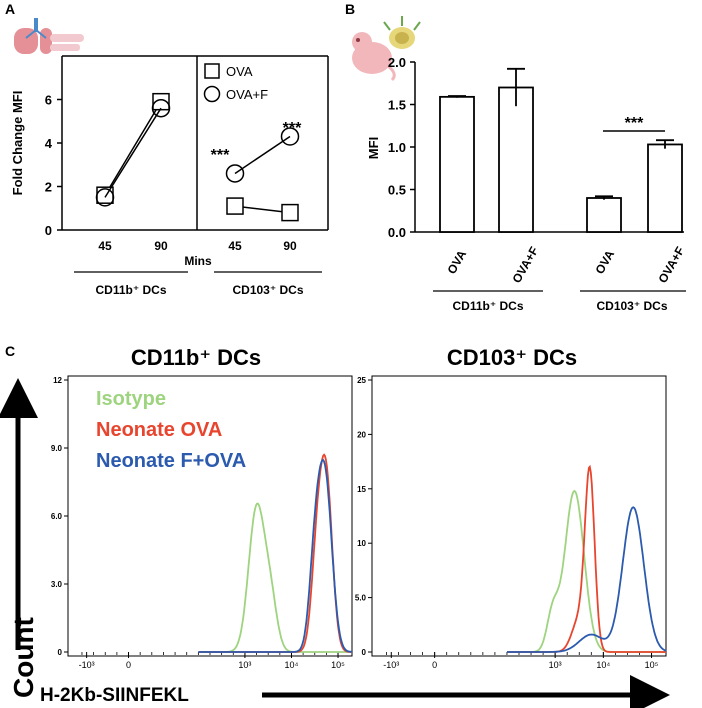 The width and height of the screenshot is (702, 708). Describe the element at coordinates (131, 399) in the screenshot. I see `legend-isotype: Isotype` at that location.